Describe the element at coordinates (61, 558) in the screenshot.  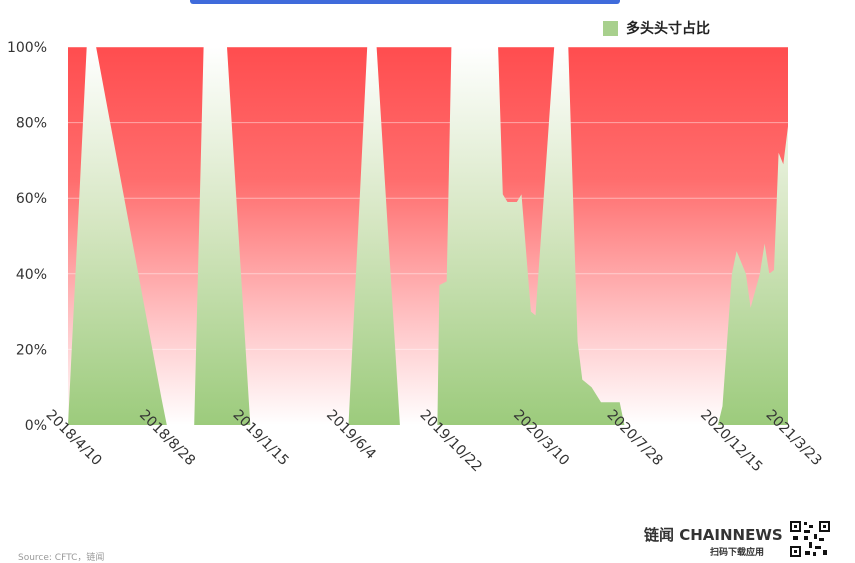
I see `source-note: Source: CFTC，链闻` at that location.